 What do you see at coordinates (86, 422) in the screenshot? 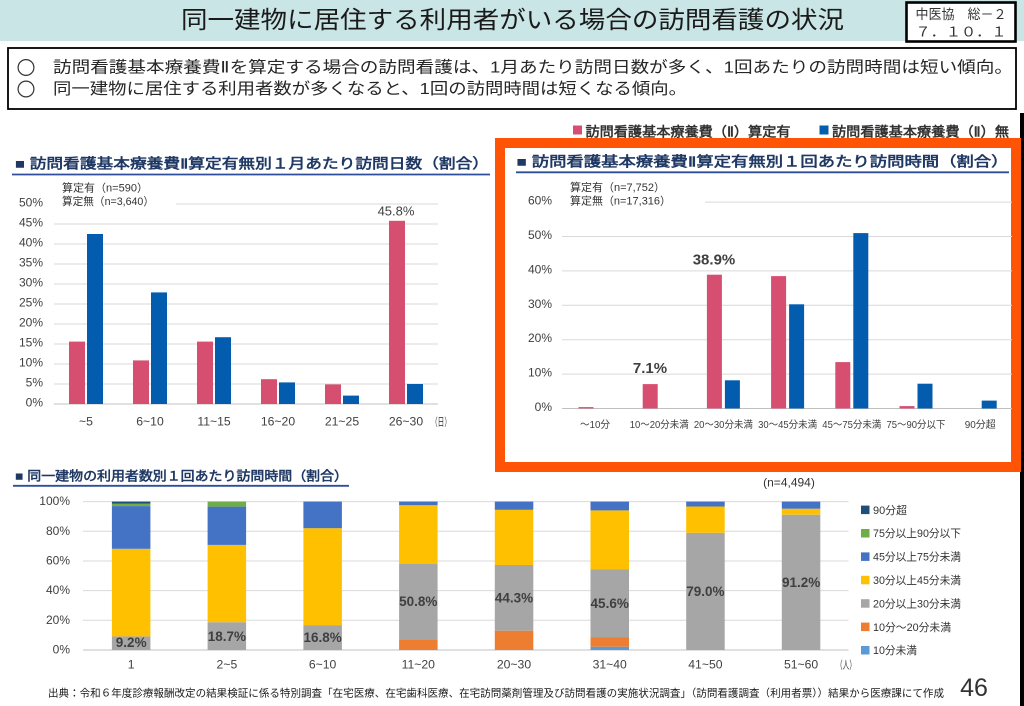
I see `svg-text: ~5` at bounding box center [86, 422].